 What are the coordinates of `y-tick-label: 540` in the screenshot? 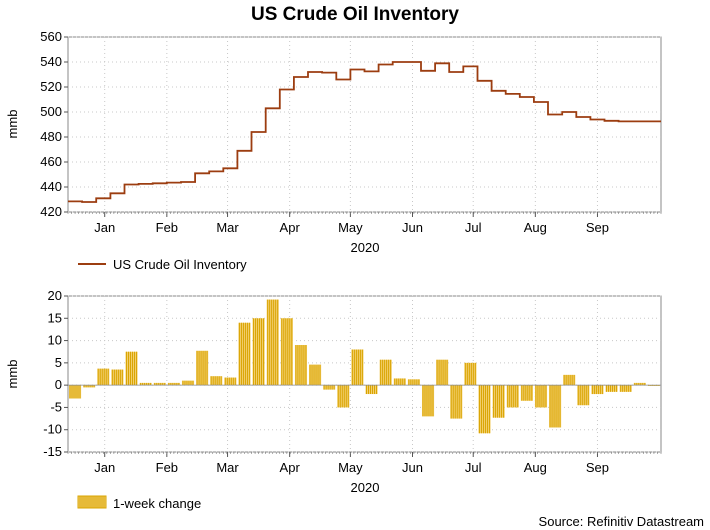 It's located at (51, 61).